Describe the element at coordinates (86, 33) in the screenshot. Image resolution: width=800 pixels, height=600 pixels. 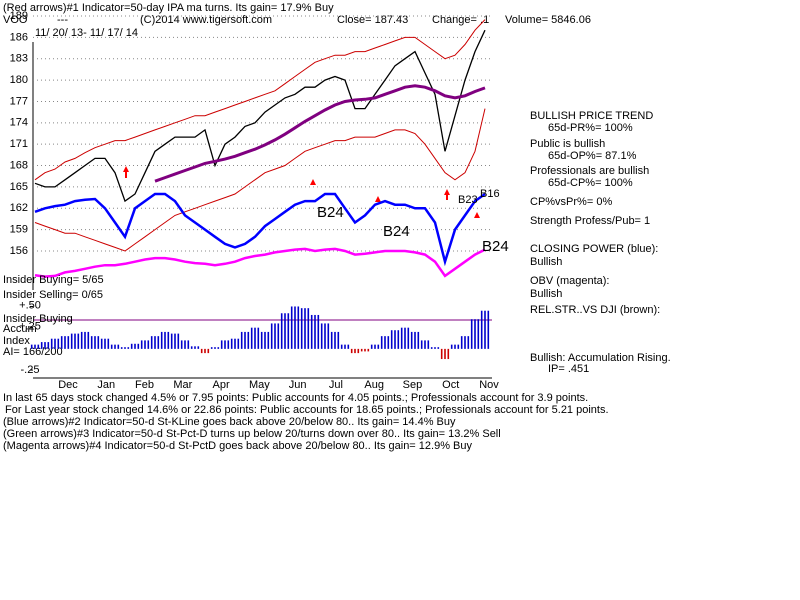
I see `date-range: 11/ 20/ 13- 11/ 17/ 14` at that location.